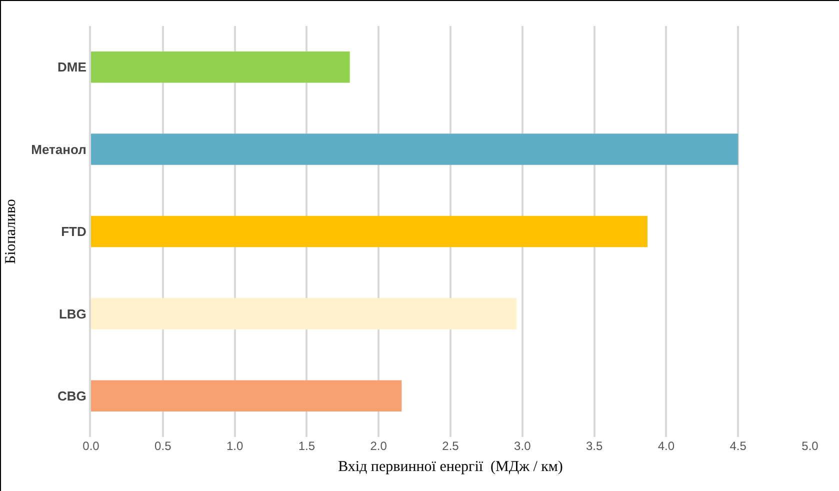  I want to click on x-tick-label: 5.0, so click(810, 446).